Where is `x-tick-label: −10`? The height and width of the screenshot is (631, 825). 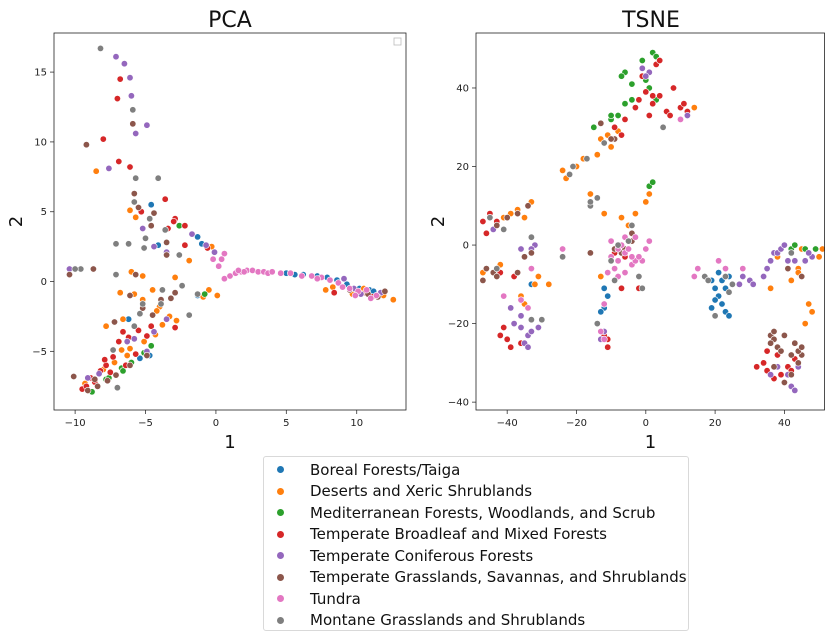
x-tick-label: −10 is located at coordinates (75, 423).